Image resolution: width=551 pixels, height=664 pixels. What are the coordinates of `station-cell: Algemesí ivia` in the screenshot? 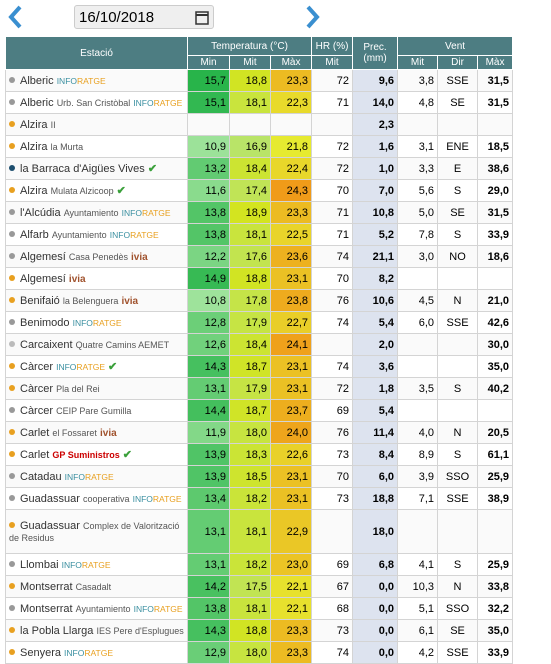 It's located at (96, 278).